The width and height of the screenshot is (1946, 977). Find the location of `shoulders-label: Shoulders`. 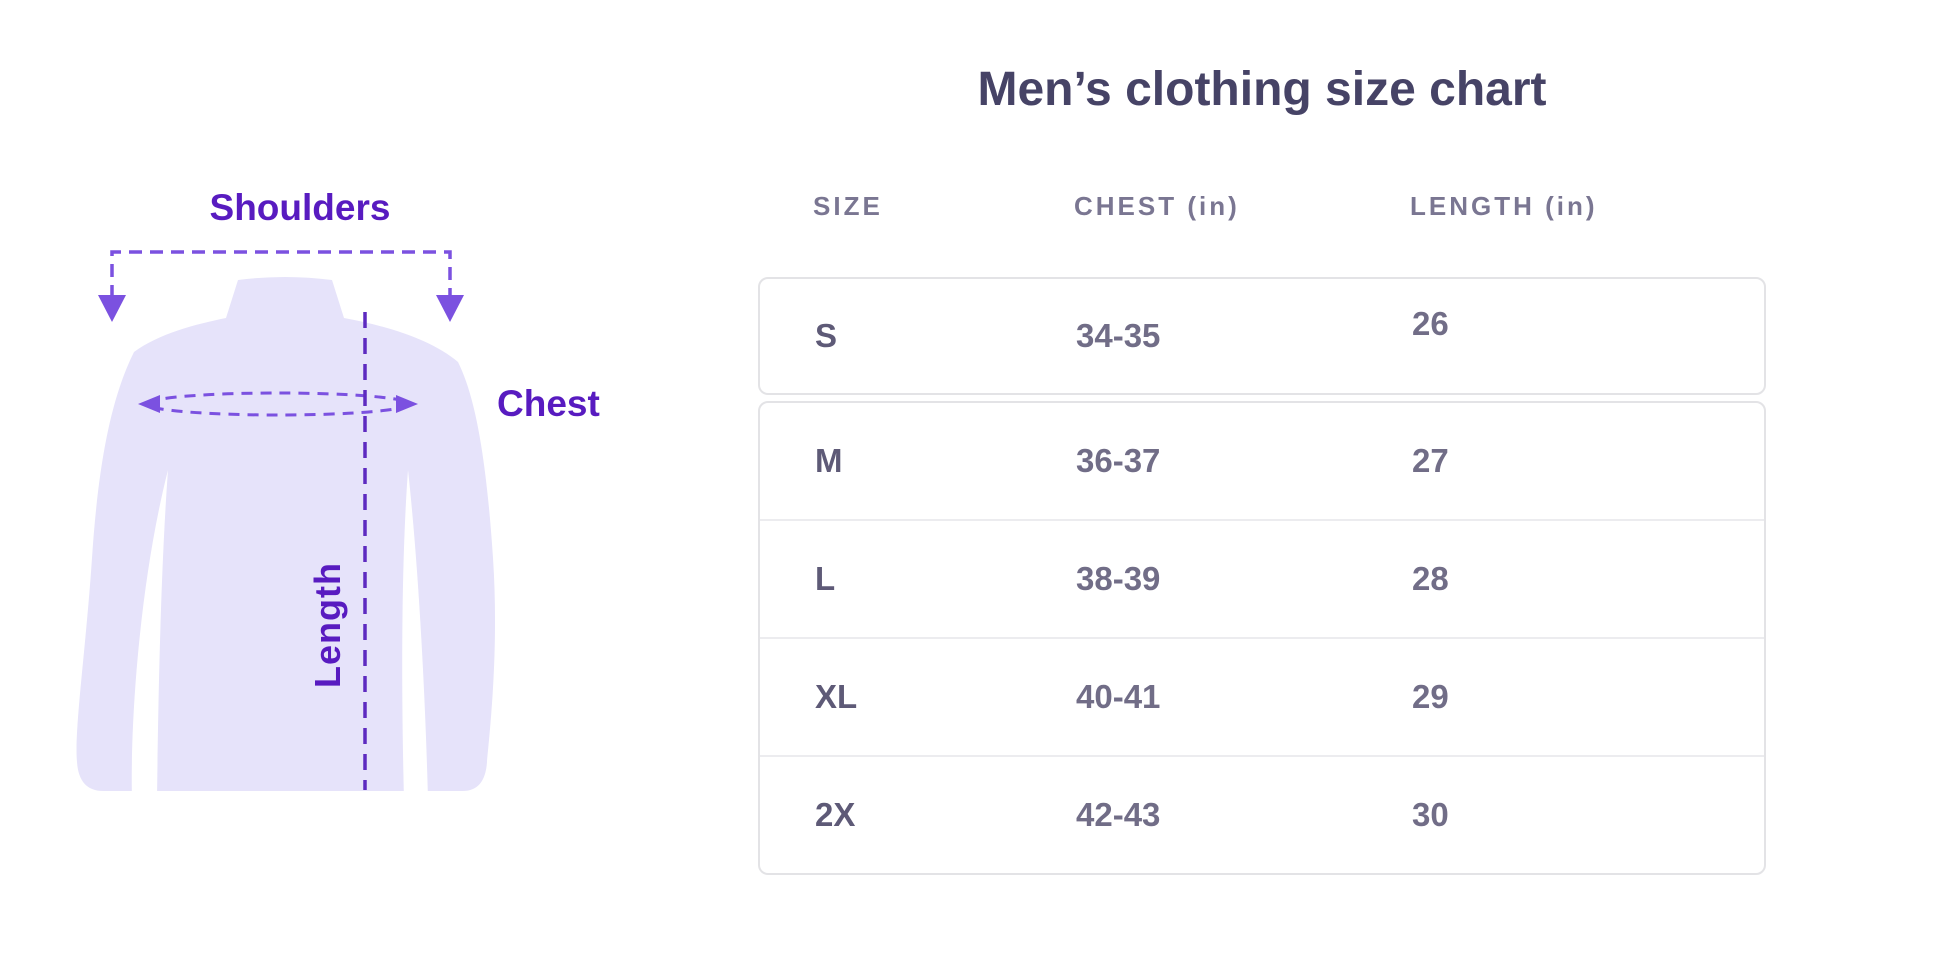

shoulders-label: Shoulders is located at coordinates (300, 207).